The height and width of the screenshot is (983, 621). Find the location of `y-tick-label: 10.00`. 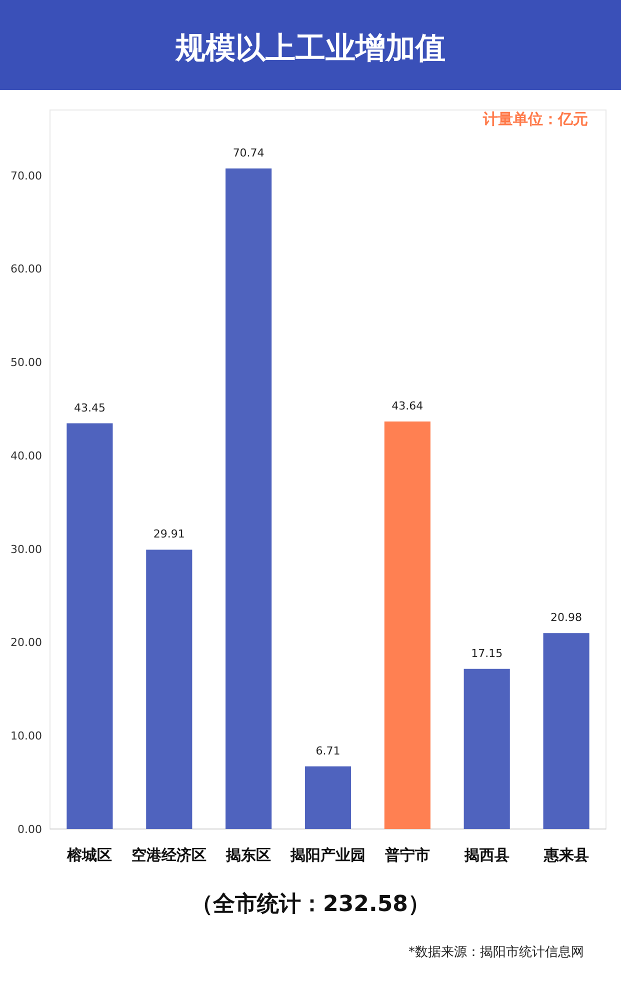

y-tick-label: 10.00 is located at coordinates (26, 736).